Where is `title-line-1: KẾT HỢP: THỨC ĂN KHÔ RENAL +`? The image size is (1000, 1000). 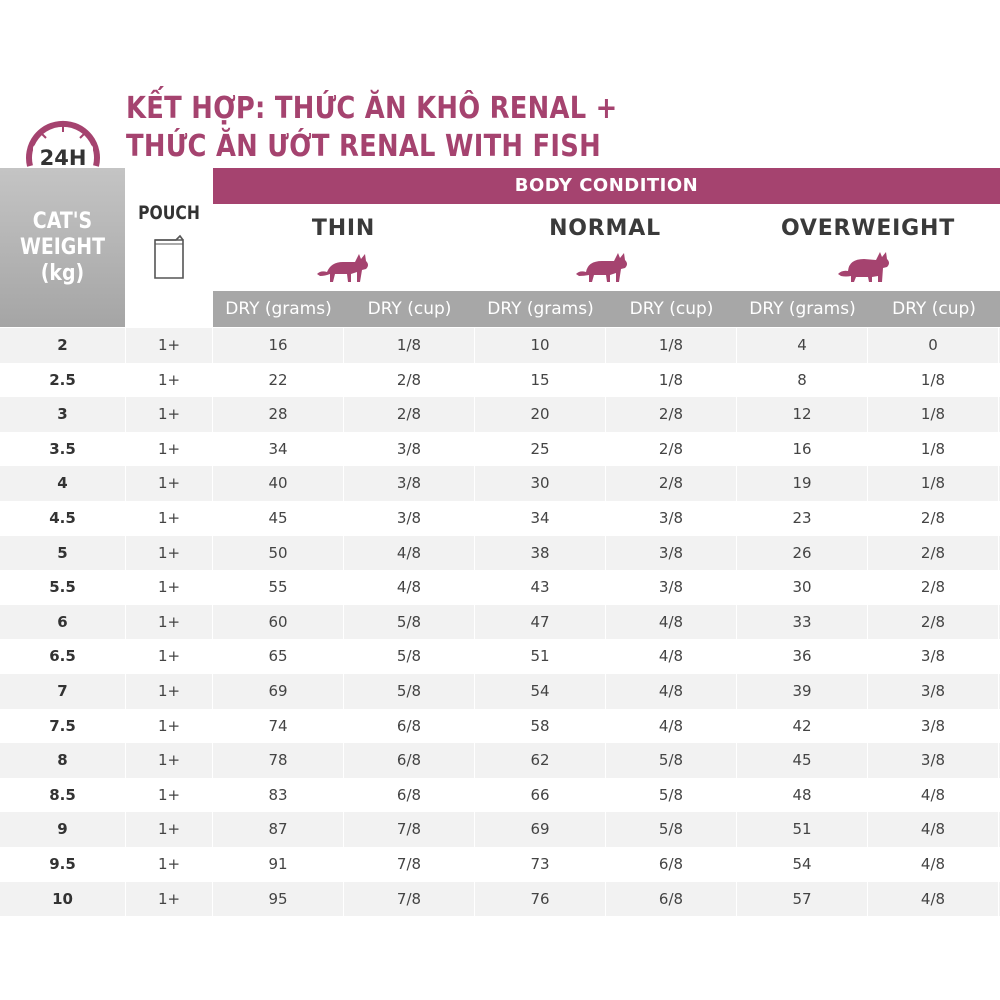 title-line-1: KẾT HỢP: THỨC ĂN KHÔ RENAL + is located at coordinates (372, 108).